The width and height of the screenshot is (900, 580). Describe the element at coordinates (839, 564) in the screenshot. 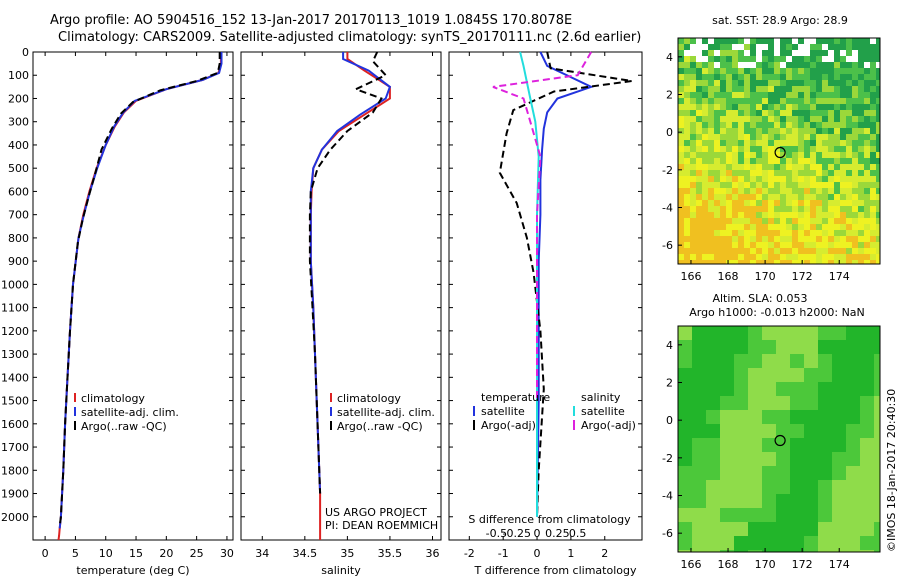

I see `map-x-tick-label: 174` at that location.